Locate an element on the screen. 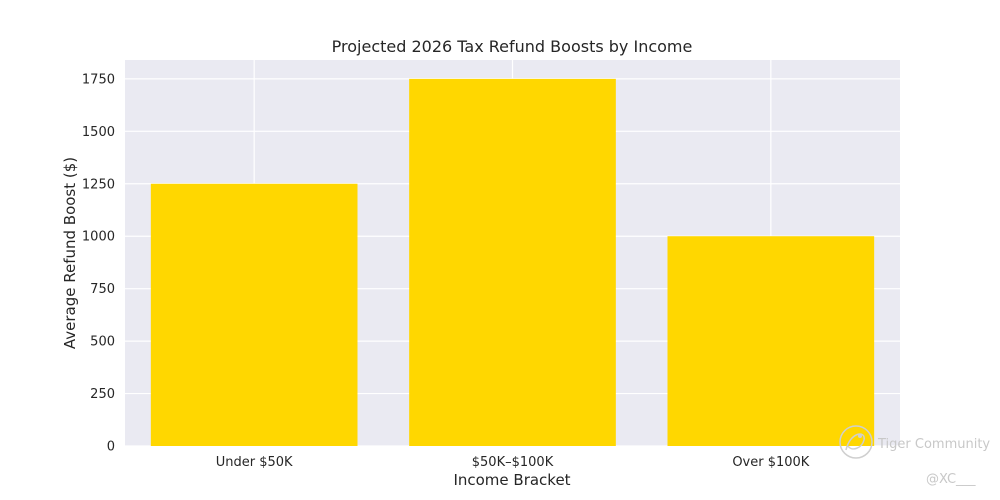  watermark-brand: Tiger Community is located at coordinates (933, 444).